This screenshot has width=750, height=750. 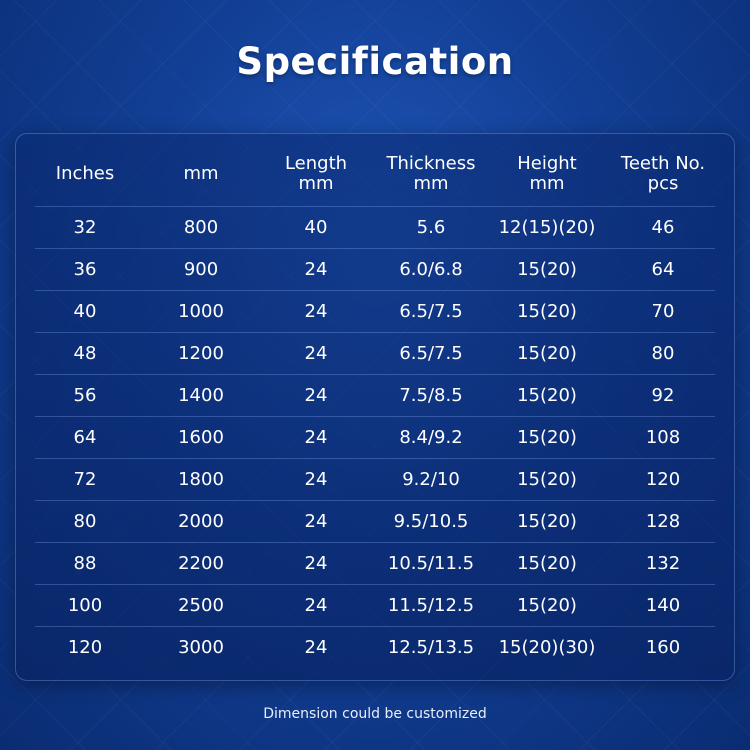 What do you see at coordinates (316, 183) in the screenshot?
I see `header-length-unit: mm` at bounding box center [316, 183].